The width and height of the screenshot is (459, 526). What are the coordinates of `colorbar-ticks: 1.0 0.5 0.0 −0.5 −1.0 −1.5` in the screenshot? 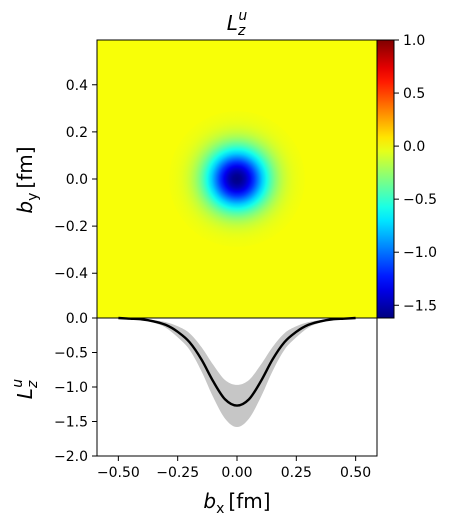 It's located at (415, 173).